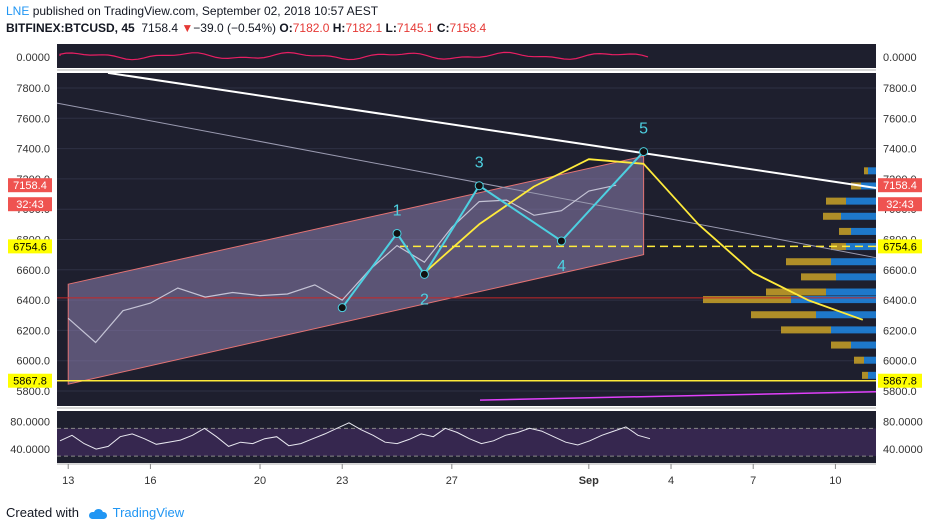 Image resolution: width=934 pixels, height=531 pixels. I want to click on projection-curve, so click(643, 239).